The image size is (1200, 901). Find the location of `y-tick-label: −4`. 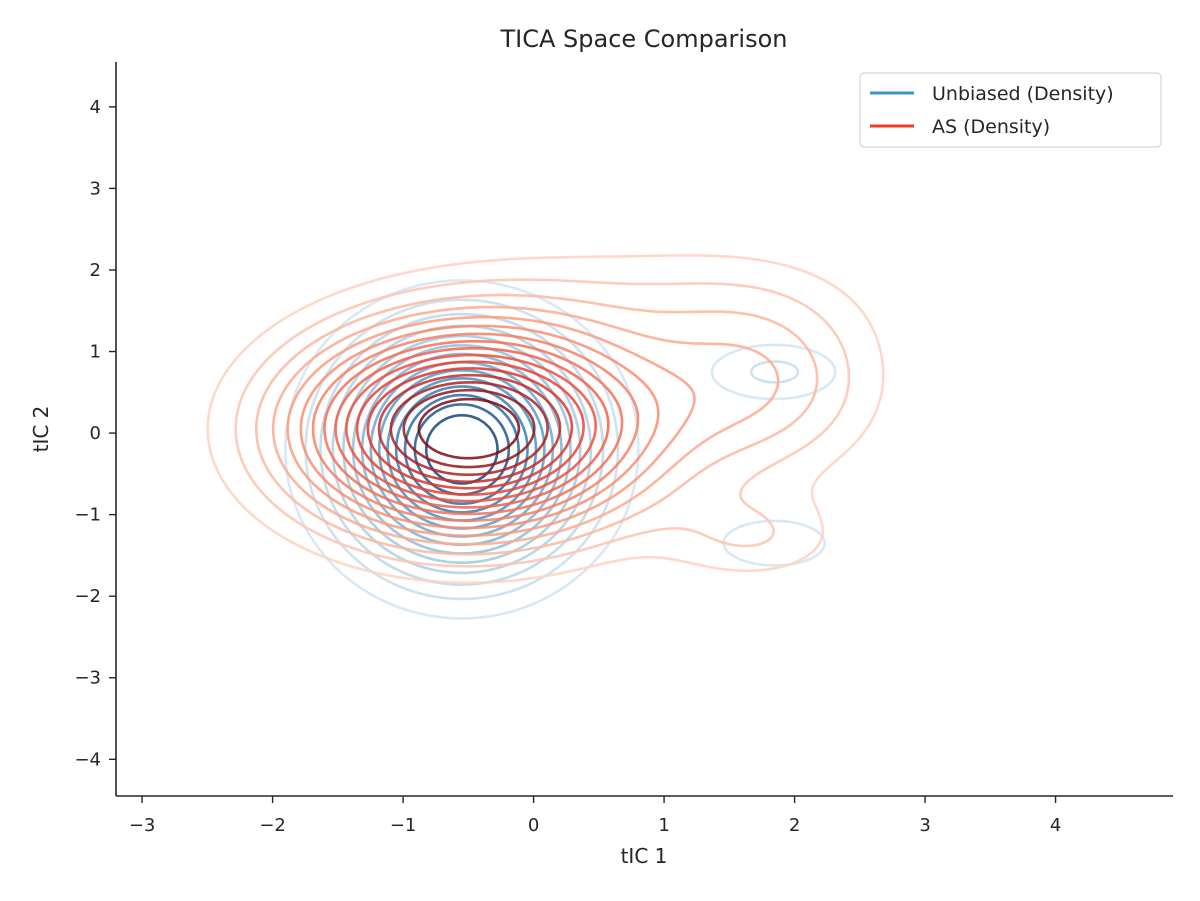

y-tick-label: −4 is located at coordinates (87, 759).